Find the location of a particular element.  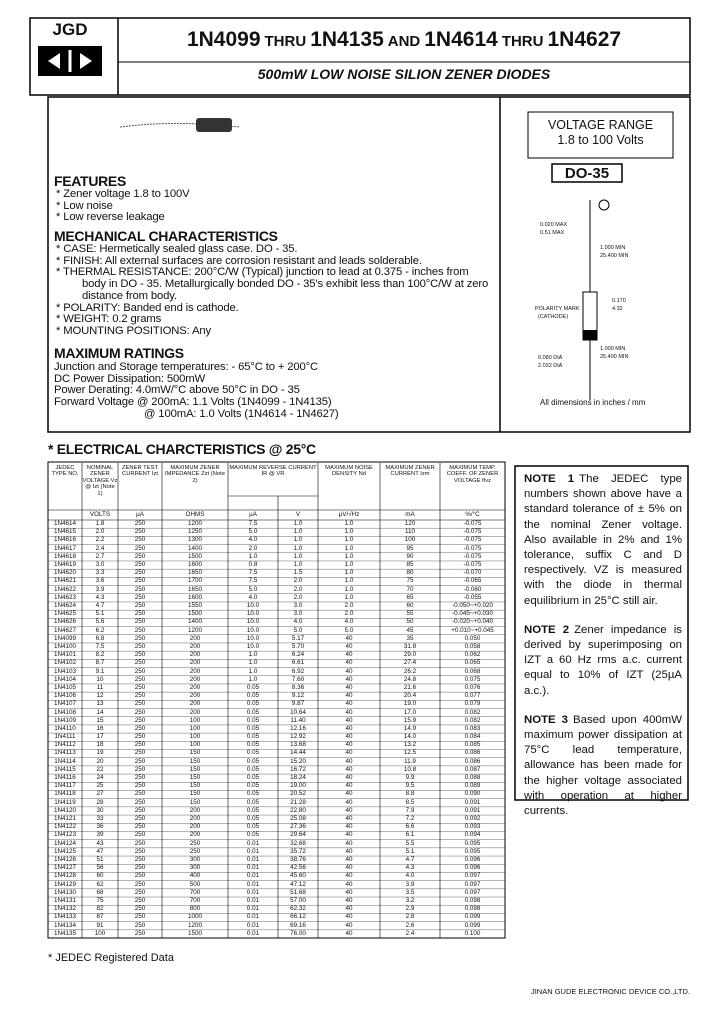

table-cell: 1N4123 is located at coordinates (65, 835).